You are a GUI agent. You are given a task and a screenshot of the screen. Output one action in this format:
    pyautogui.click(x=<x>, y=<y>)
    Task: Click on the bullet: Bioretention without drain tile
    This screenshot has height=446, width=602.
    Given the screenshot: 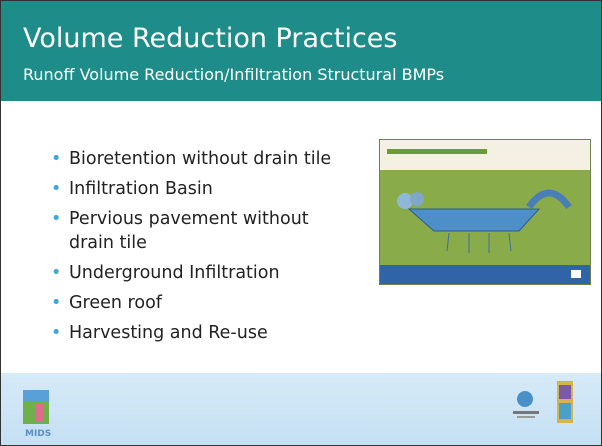 What is the action you would take?
    pyautogui.click(x=205, y=159)
    